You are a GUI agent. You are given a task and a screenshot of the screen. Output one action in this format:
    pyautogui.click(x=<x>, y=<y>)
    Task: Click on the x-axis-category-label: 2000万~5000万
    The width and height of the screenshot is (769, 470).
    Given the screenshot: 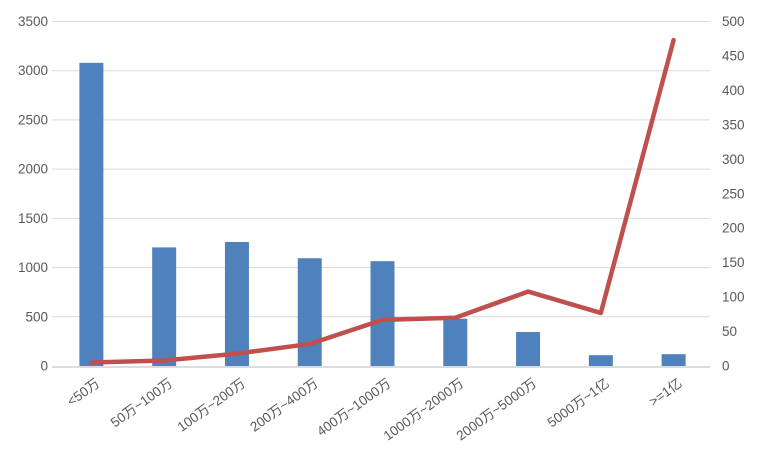 What is the action you would take?
    pyautogui.click(x=497, y=410)
    